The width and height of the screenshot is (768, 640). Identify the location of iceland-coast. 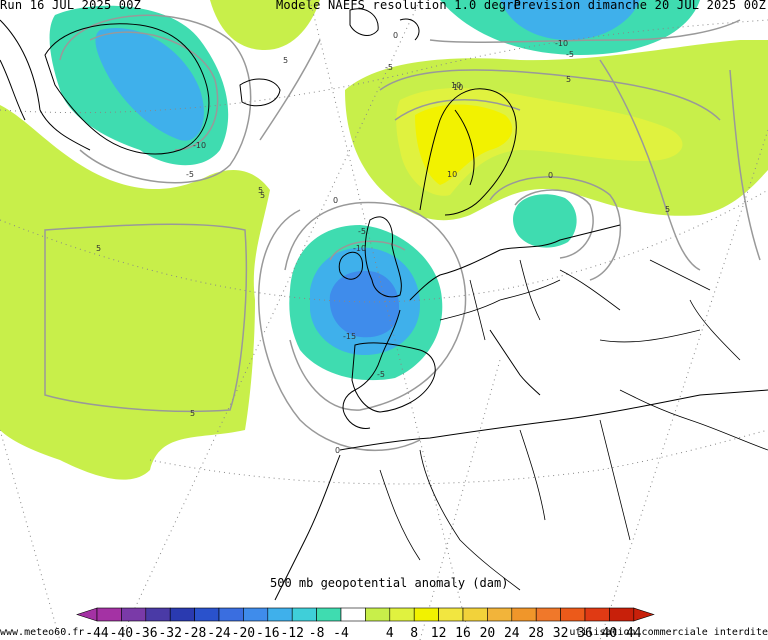
(260, 92).